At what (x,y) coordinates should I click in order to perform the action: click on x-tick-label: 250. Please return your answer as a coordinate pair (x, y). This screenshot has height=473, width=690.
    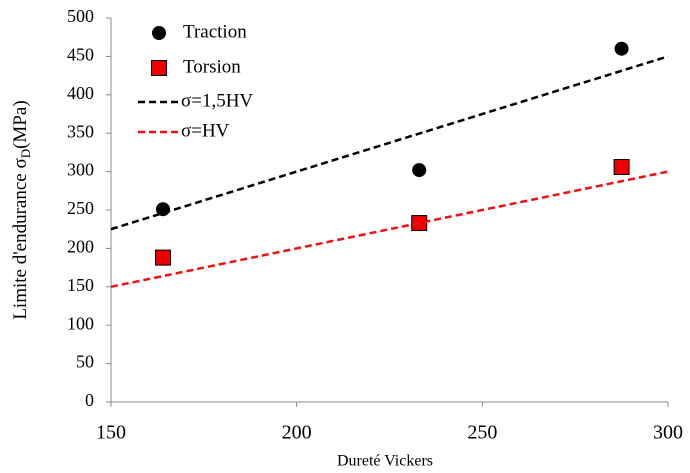
    Looking at the image, I should click on (482, 433).